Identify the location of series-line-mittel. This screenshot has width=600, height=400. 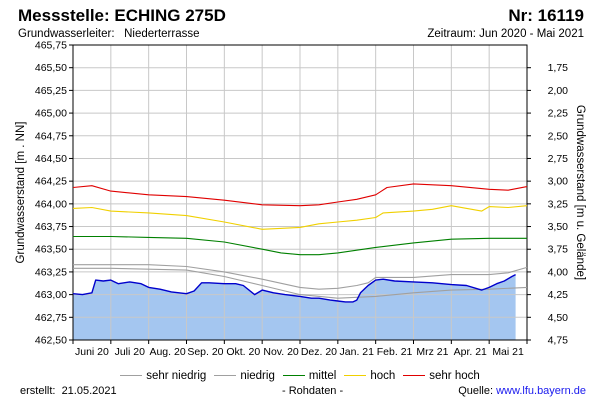
(300, 245).